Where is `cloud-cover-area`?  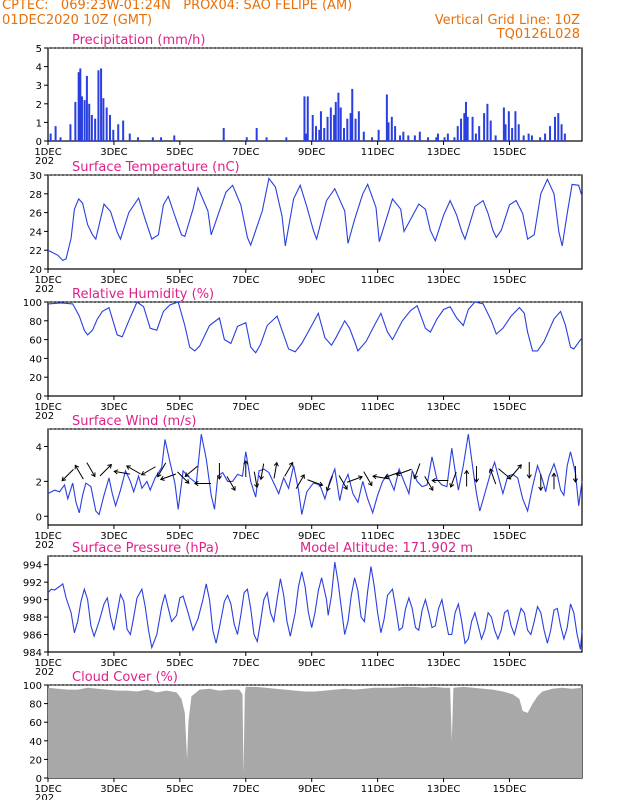
cloud-cover-area is located at coordinates (315, 732).